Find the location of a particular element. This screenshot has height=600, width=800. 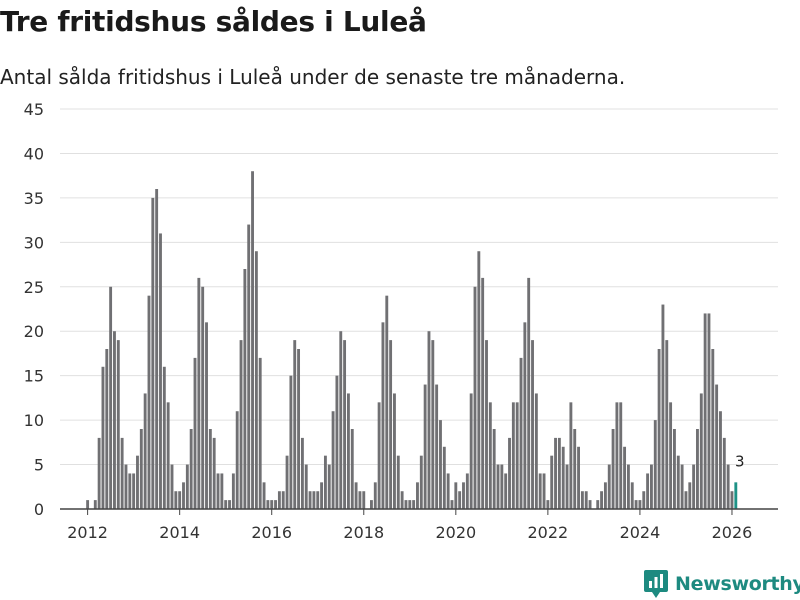

x-tick-label: 2022 is located at coordinates (548, 532).